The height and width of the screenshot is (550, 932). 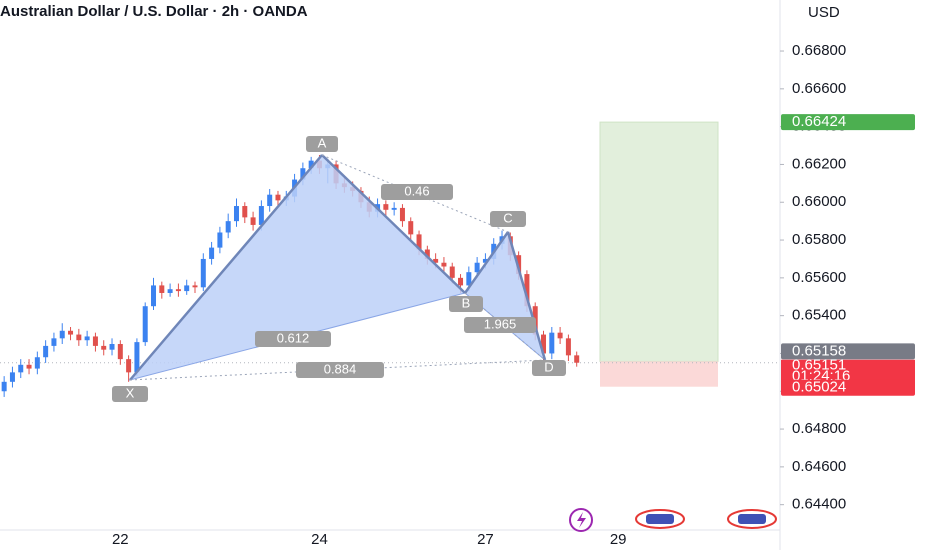 I want to click on event-icons, so click(x=673, y=520).